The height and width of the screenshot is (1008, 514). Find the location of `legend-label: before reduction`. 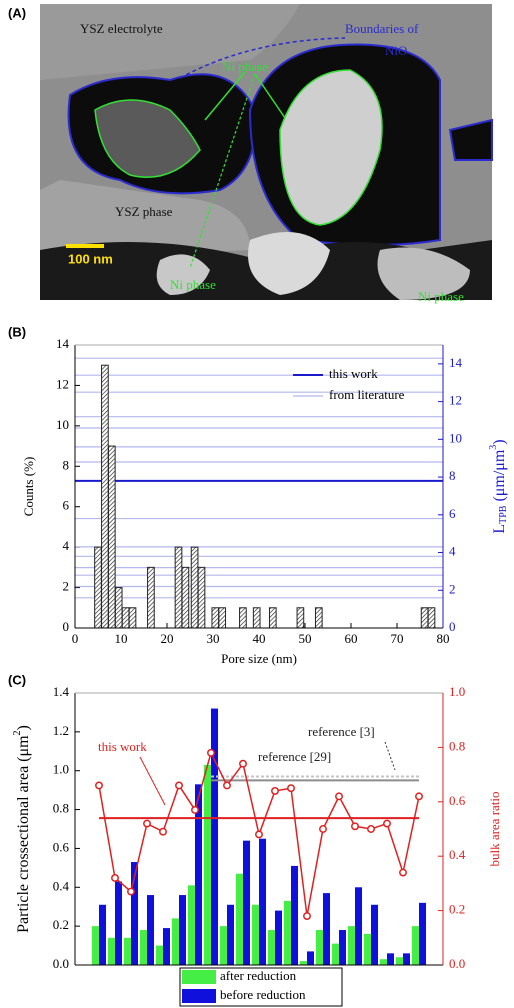

legend-label: before reduction is located at coordinates (263, 994).